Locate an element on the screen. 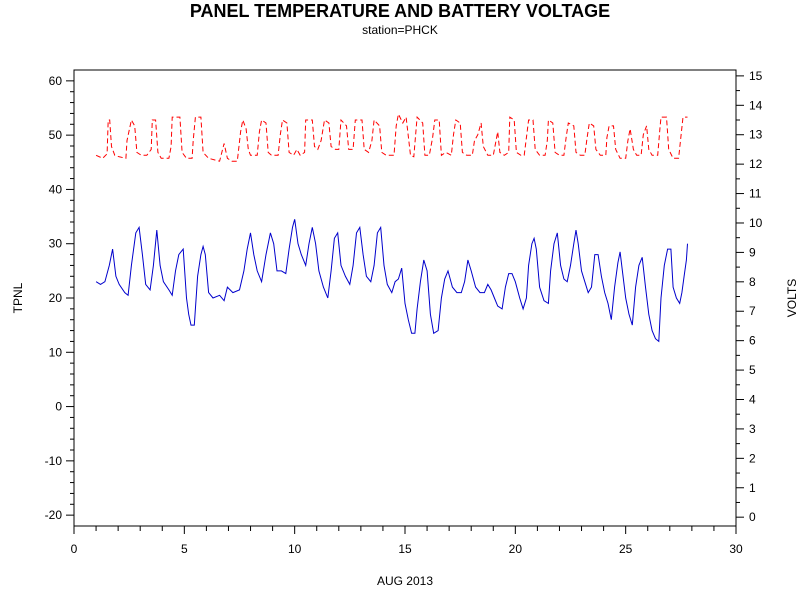 This screenshot has width=800, height=600. y-axis-left: -20 -10 0 10 20 30 40 50 60 is located at coordinates (59, 298).